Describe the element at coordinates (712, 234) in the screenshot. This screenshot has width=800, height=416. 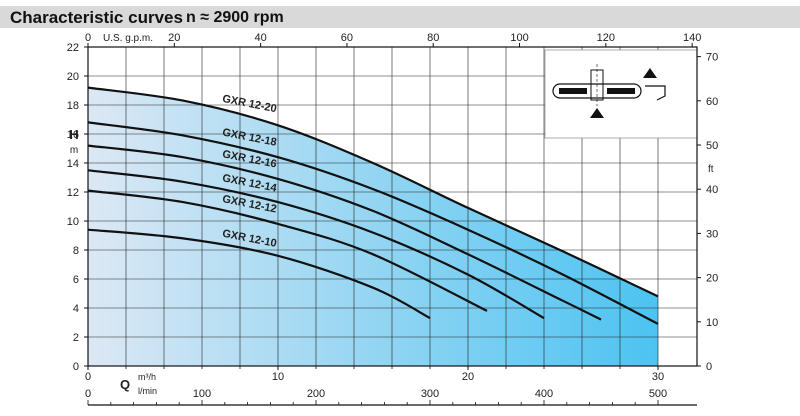
I see `ft-tick-label: 30` at that location.